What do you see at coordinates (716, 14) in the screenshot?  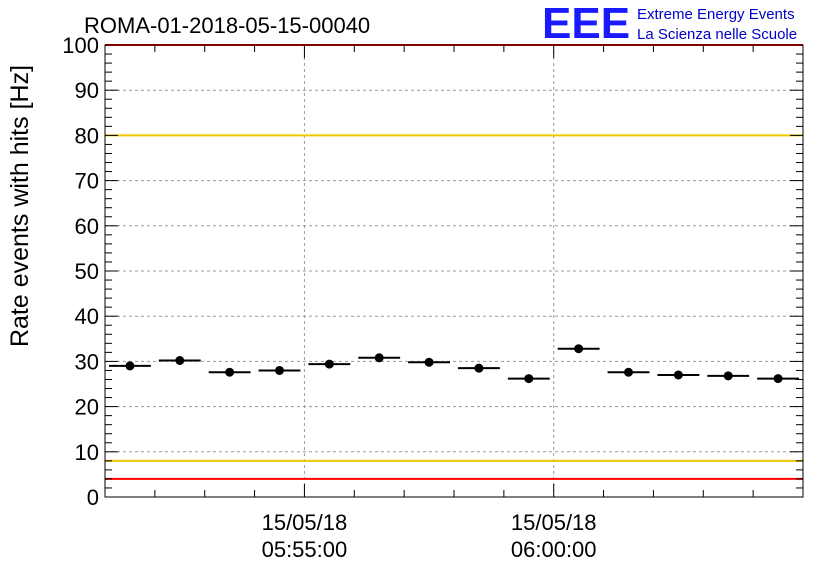 I see `logo-line-1: Extreme Energy Events` at bounding box center [716, 14].